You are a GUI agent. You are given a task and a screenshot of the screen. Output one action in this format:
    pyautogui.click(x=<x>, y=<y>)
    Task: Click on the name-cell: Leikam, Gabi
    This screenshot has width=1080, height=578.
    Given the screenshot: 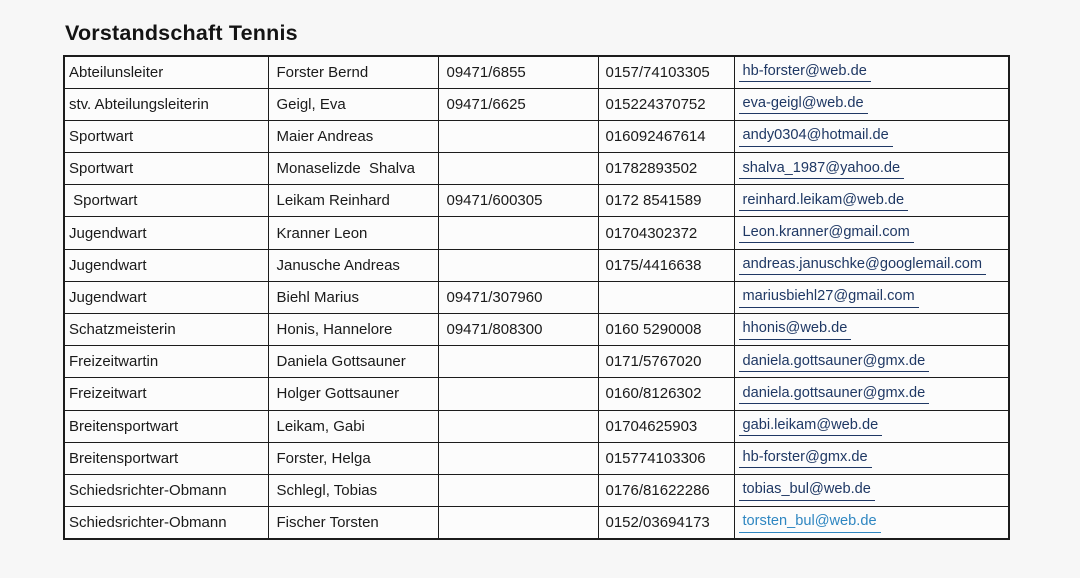 What is the action you would take?
    pyautogui.click(x=353, y=426)
    